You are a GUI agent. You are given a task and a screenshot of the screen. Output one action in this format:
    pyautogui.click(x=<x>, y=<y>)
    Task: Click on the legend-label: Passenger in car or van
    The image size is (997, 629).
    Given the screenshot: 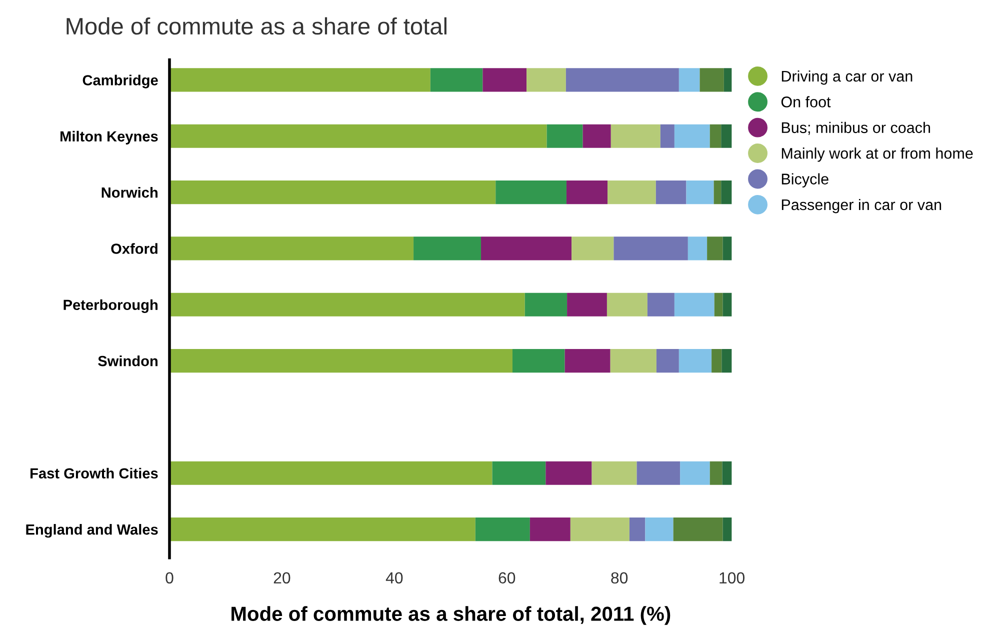 What is the action you would take?
    pyautogui.click(x=862, y=206)
    